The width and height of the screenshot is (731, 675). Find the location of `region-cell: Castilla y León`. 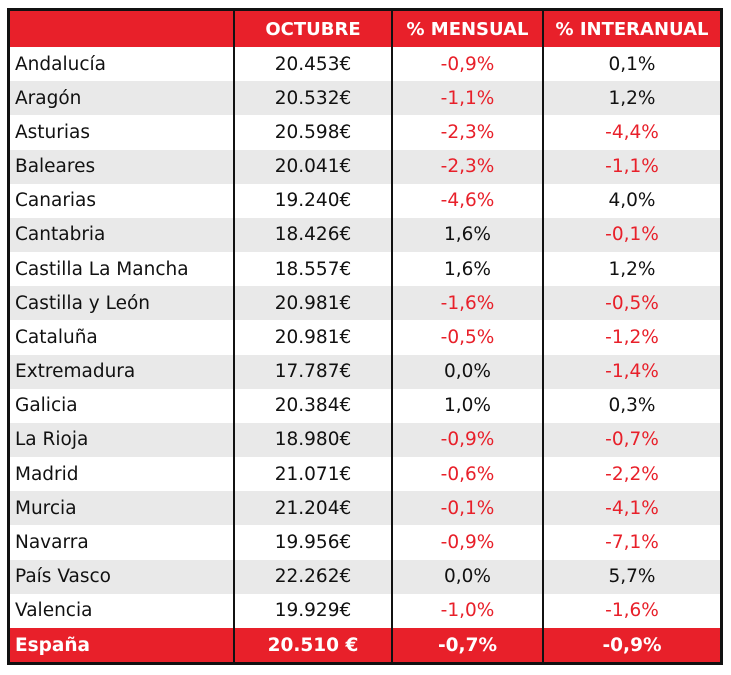

region-cell: Castilla y León is located at coordinates (122, 303).